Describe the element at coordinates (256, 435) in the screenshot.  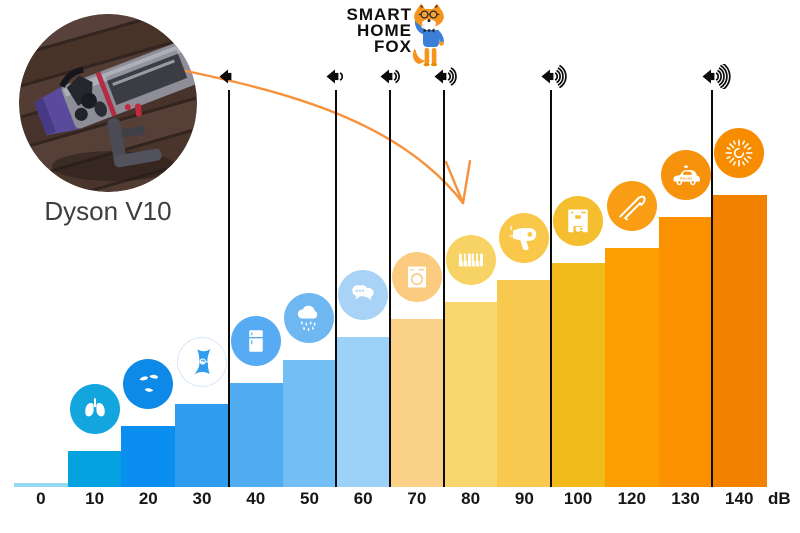
I see `bar-40db` at that location.